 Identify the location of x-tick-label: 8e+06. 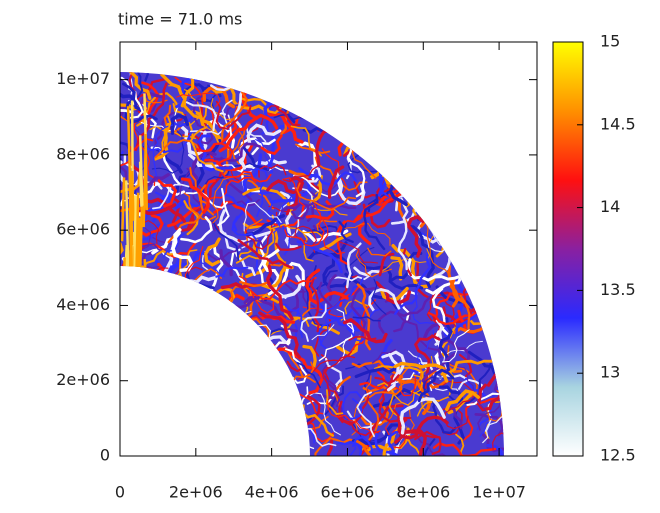
(423, 492).